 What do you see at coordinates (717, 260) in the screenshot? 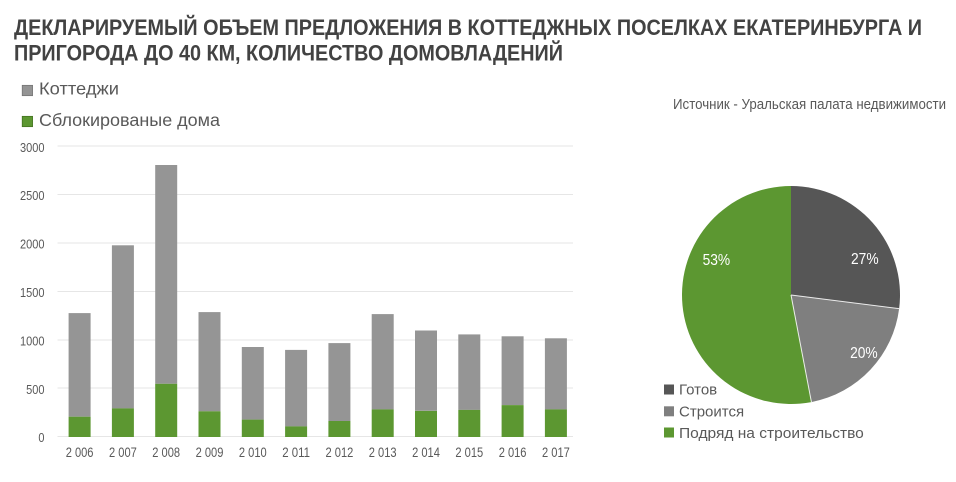
I see `svg-text: 53%` at bounding box center [717, 260].